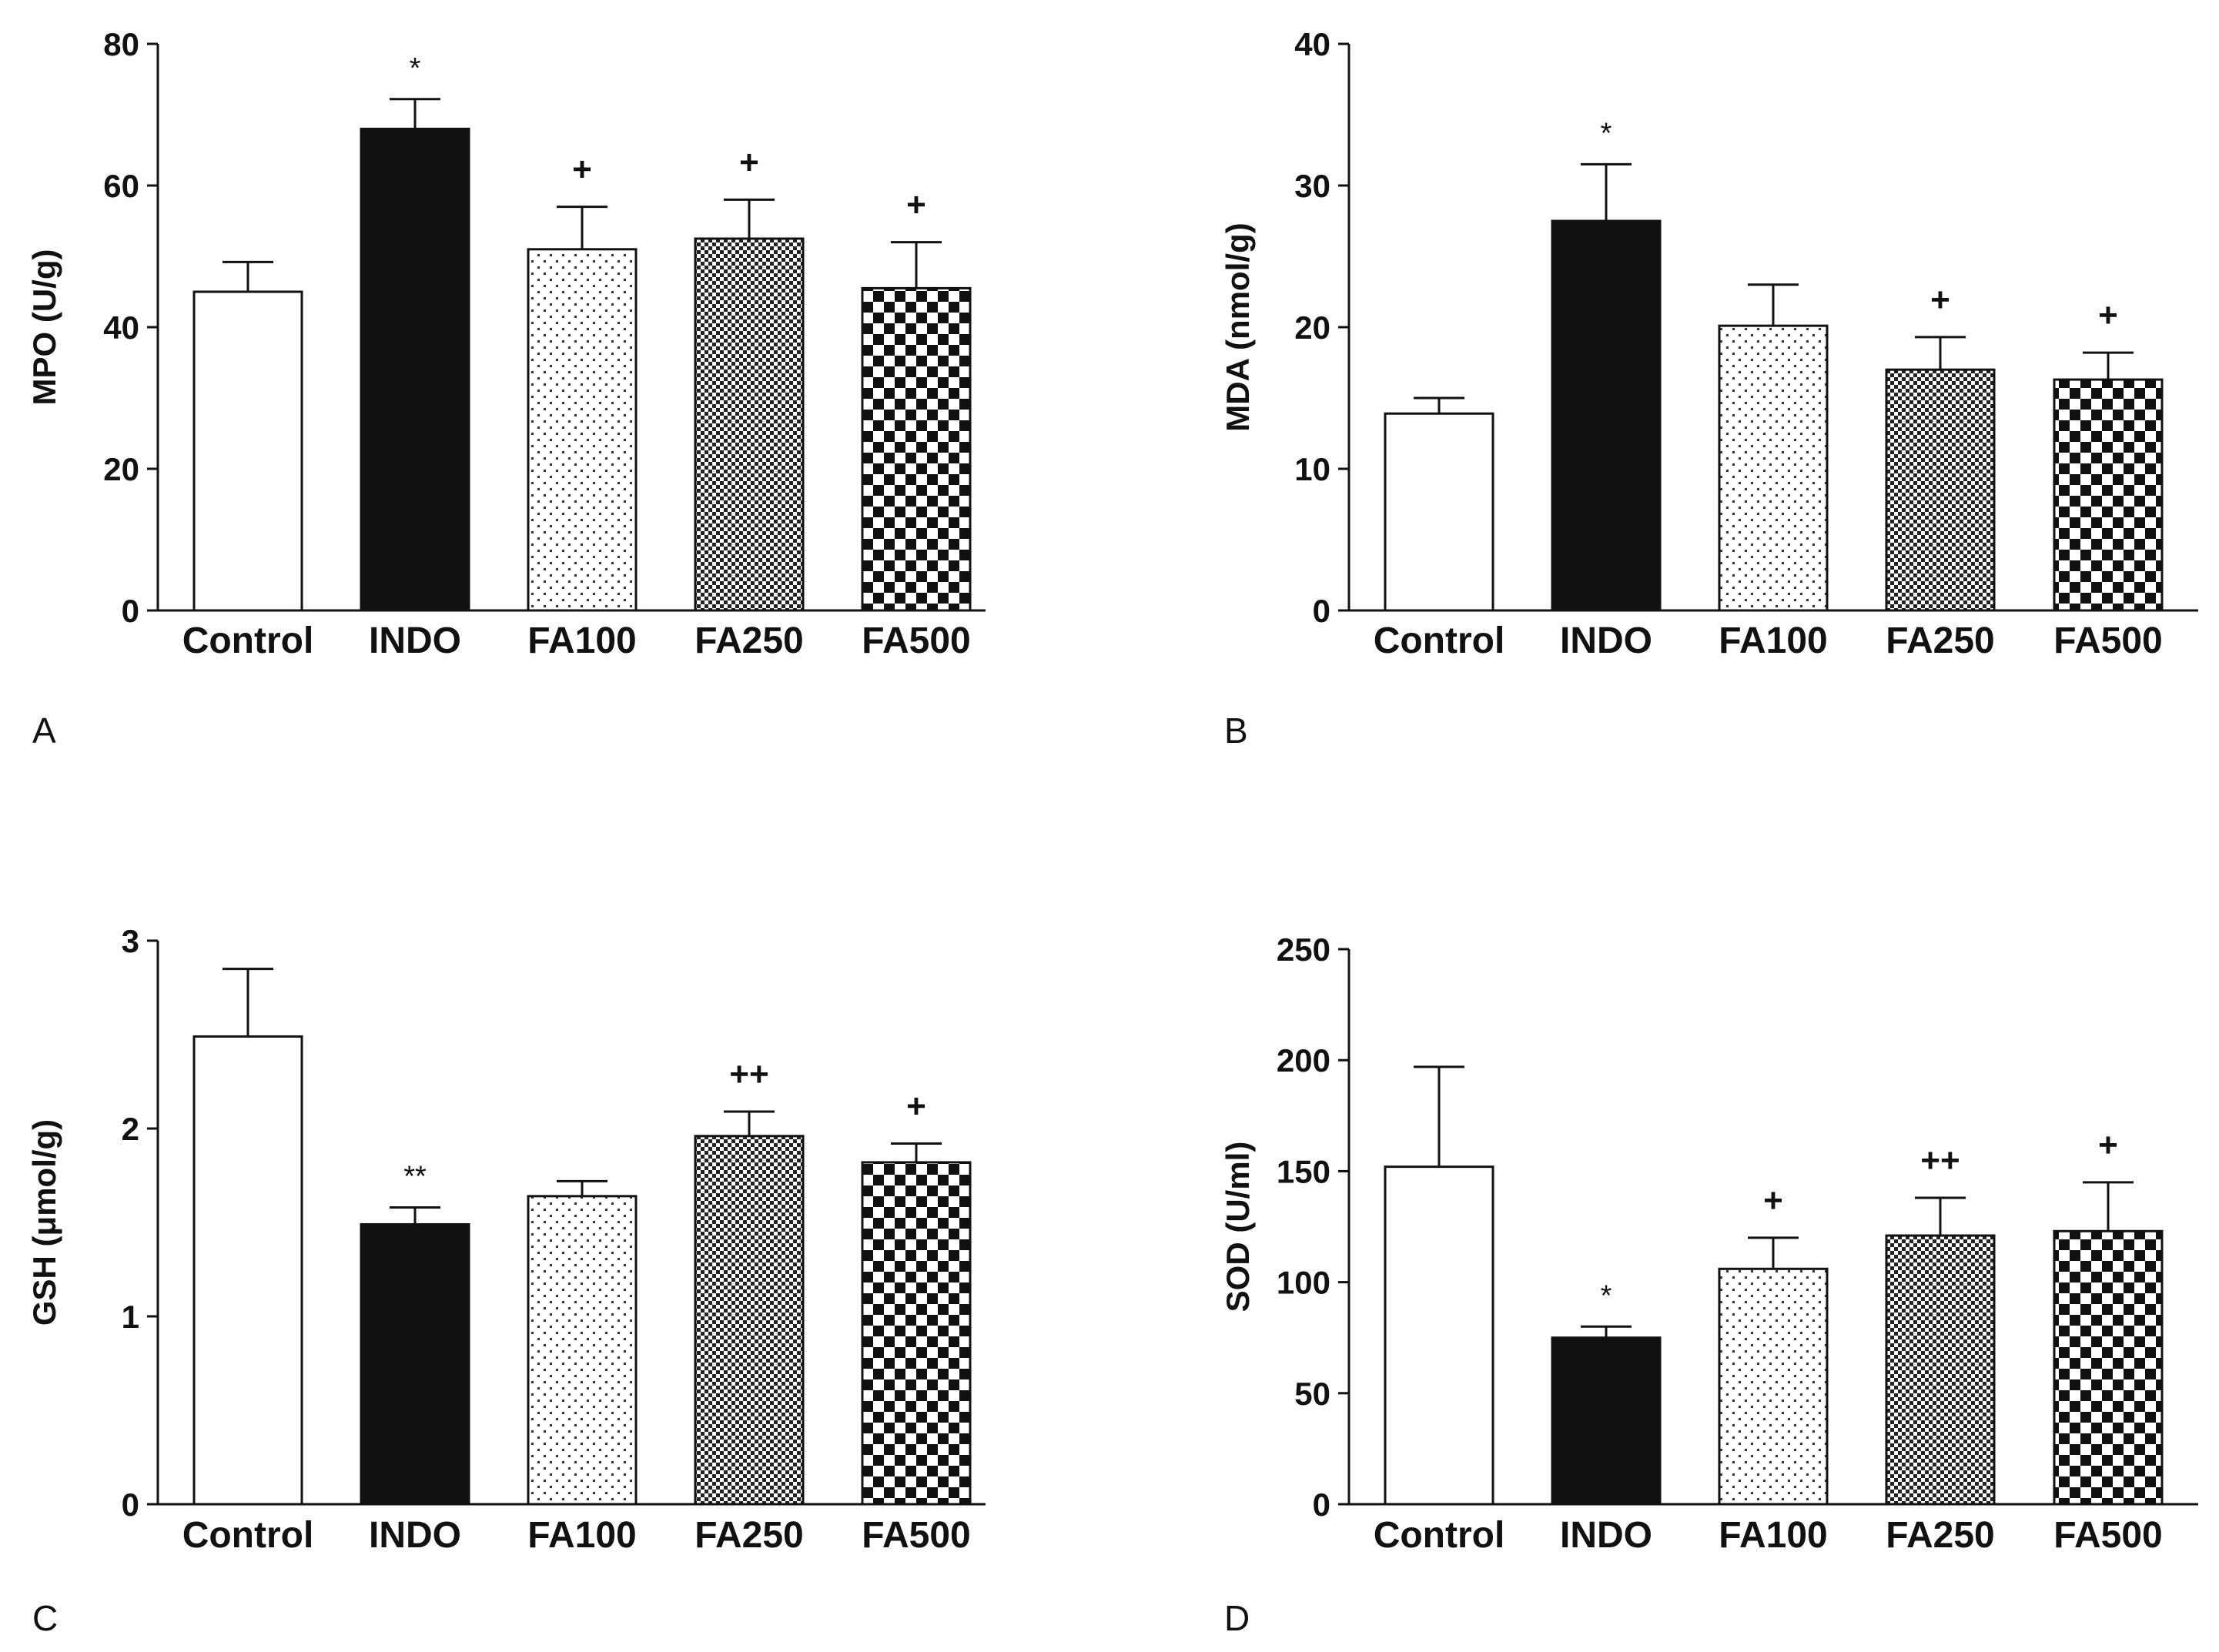 This screenshot has width=2219, height=1652. Describe the element at coordinates (1303, 1060) in the screenshot. I see `y-tick-label: 200` at that location.